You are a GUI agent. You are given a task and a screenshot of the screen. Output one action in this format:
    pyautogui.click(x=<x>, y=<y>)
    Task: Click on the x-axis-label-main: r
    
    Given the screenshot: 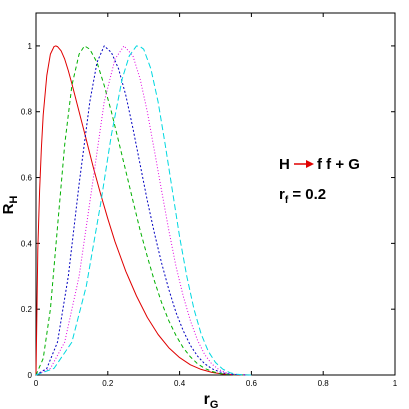 What is the action you would take?
    pyautogui.click(x=207, y=399)
    